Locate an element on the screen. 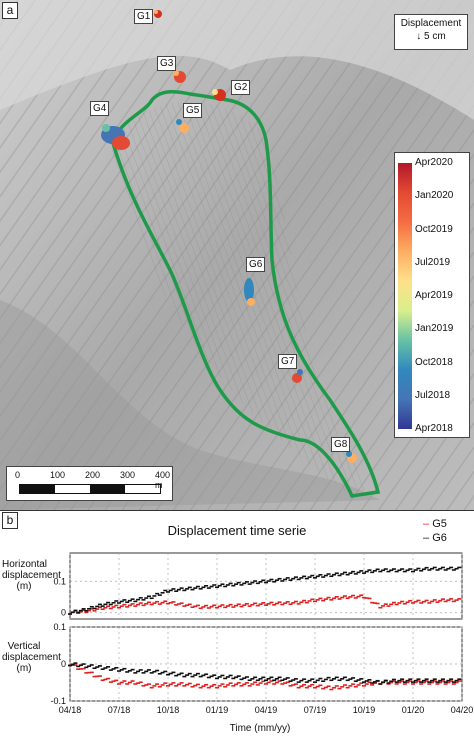  gauge-marker-g6 is located at coordinates (249, 292).